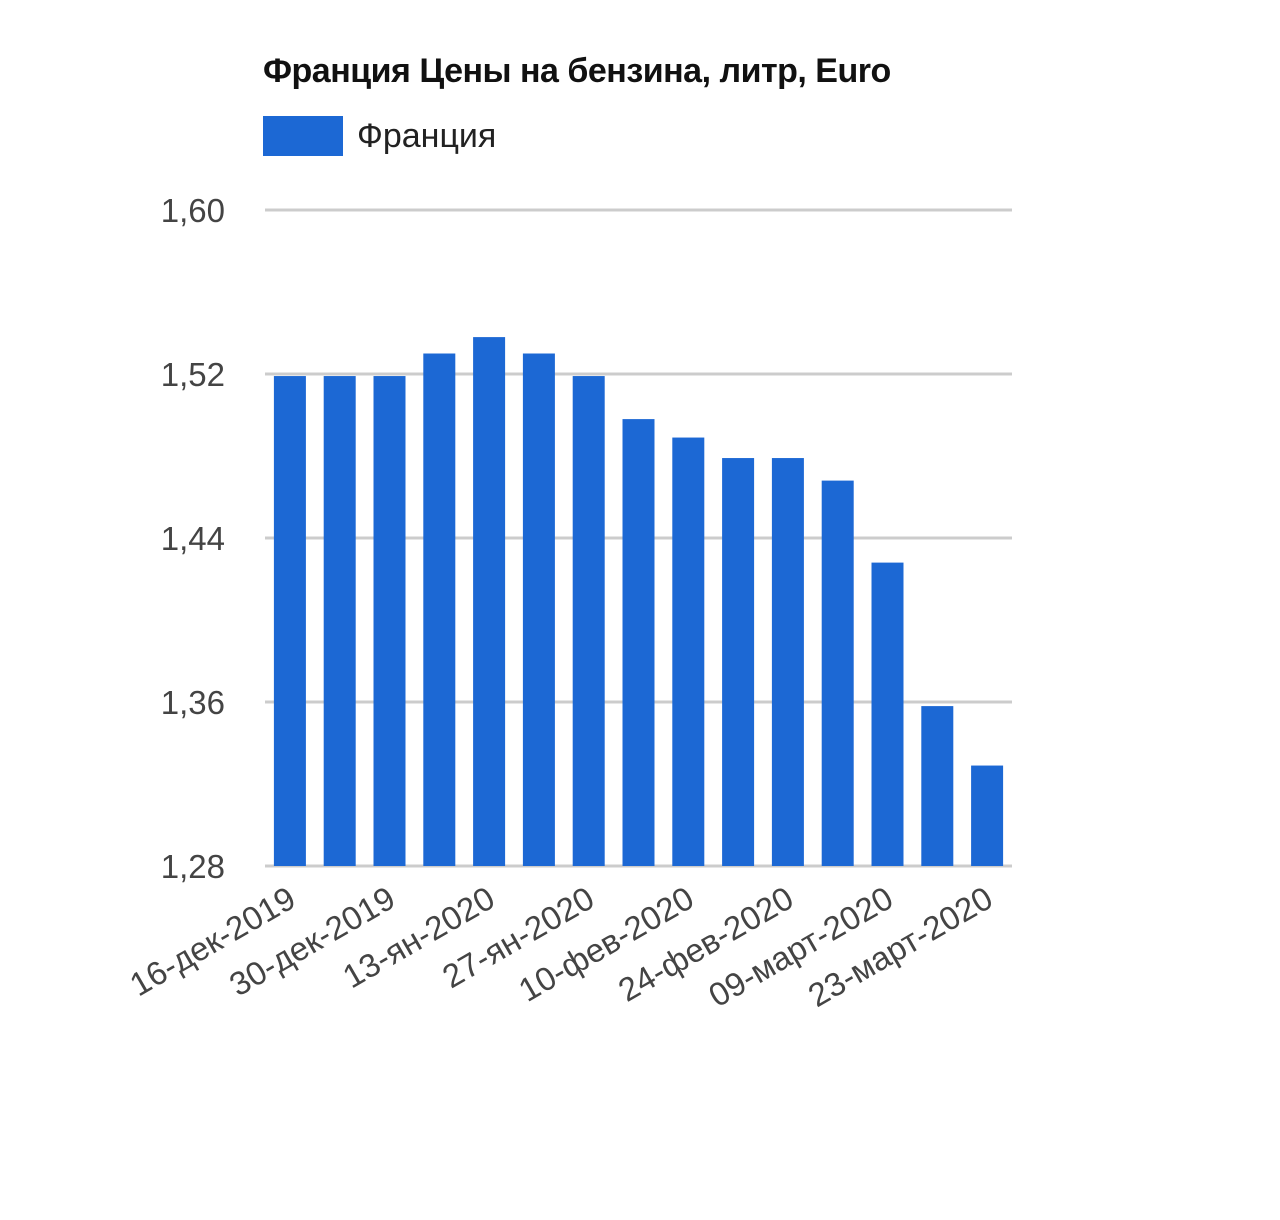 The width and height of the screenshot is (1280, 1220). Describe the element at coordinates (193, 702) in the screenshot. I see `y-tick-label: 1,36` at that location.